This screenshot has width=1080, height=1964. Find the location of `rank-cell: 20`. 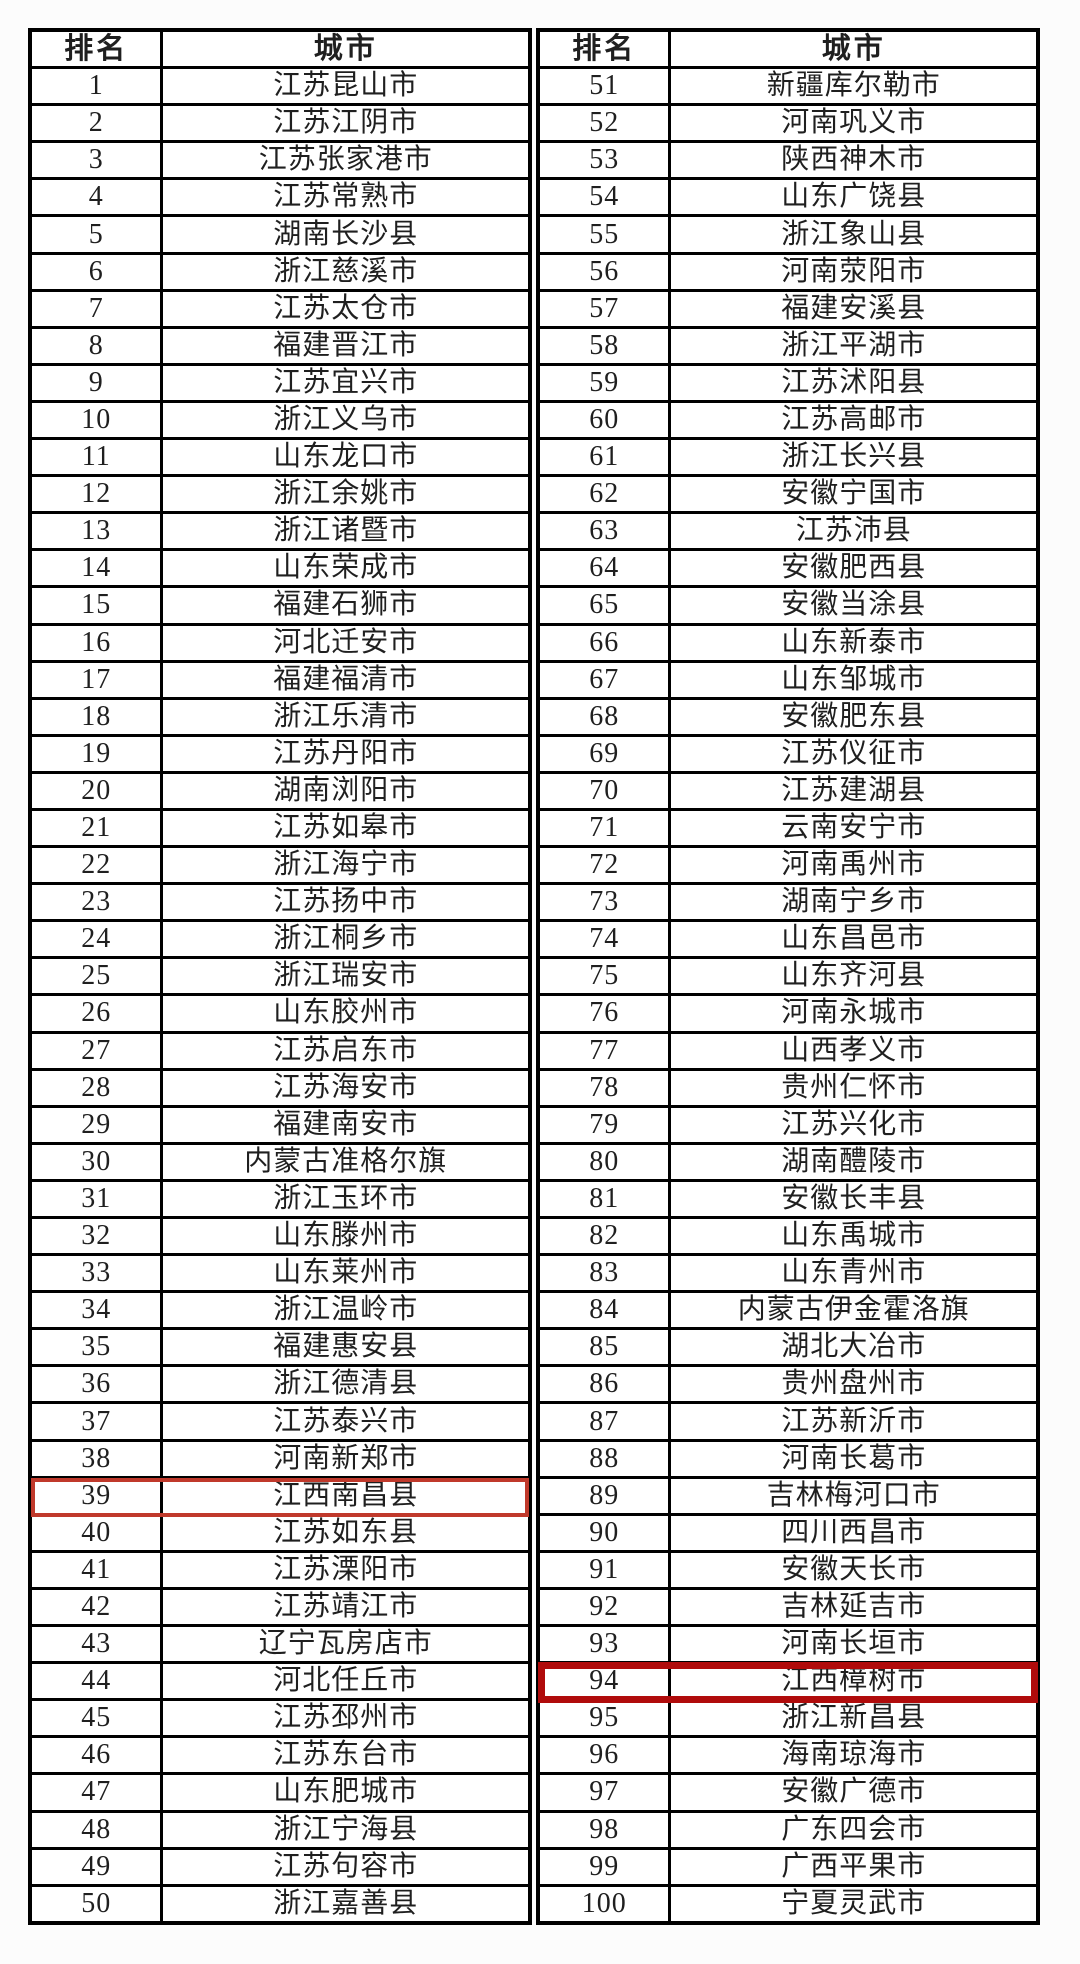

rank-cell: 20 is located at coordinates (98, 790).